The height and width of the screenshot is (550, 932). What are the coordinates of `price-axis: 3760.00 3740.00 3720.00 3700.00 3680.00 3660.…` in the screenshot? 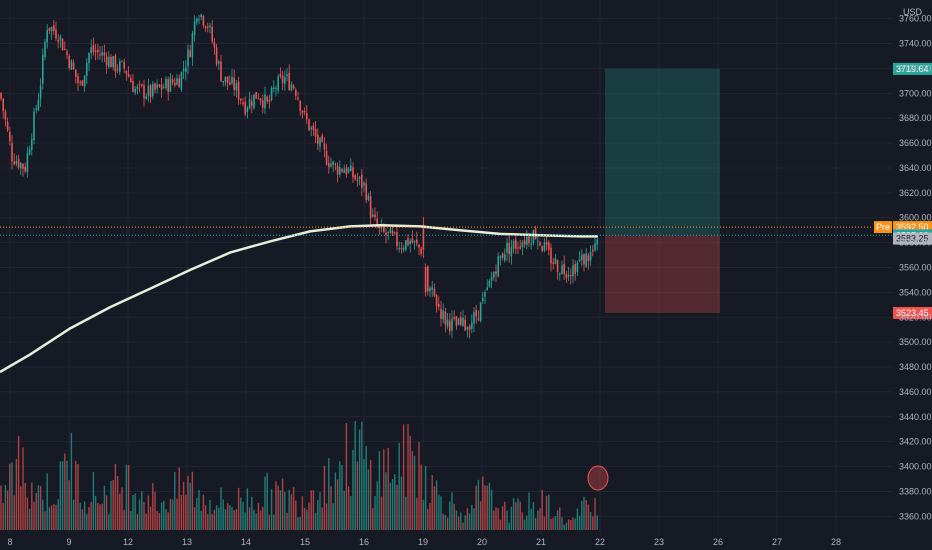 It's located at (915, 268).